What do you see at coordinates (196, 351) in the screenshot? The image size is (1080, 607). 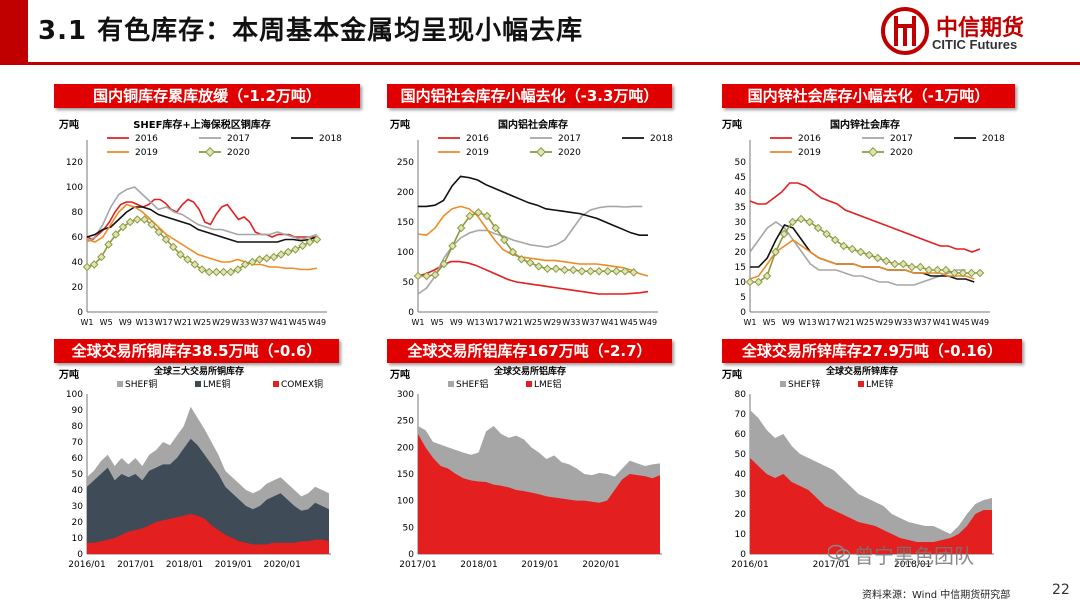 I see `label-copper-global: 全球交易所铜库存38.5万吨（-0.6）` at bounding box center [196, 351].